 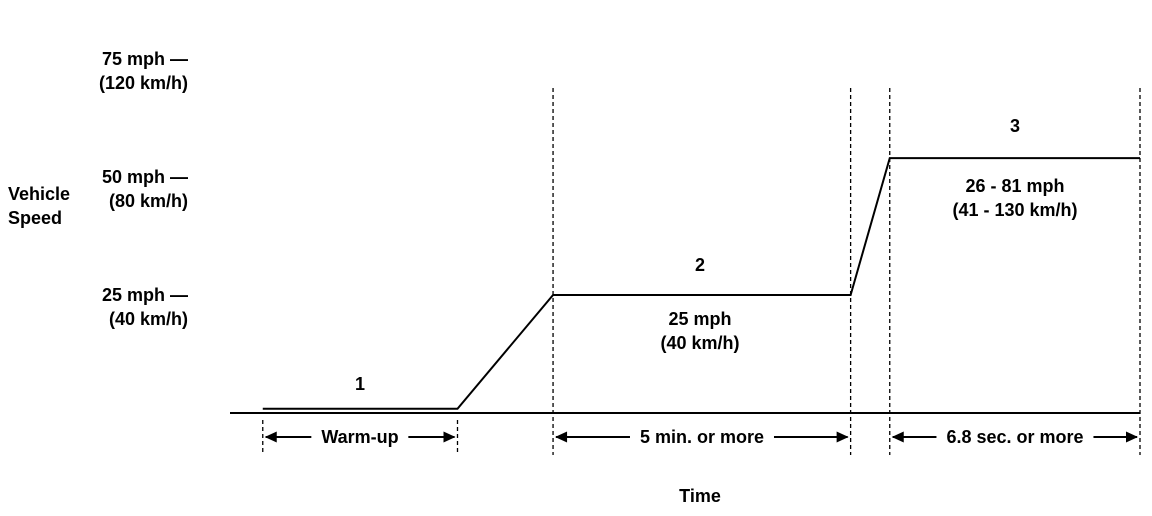 I want to click on phase-3-duration-label: 6.8 sec. or more, so click(x=1015, y=437).